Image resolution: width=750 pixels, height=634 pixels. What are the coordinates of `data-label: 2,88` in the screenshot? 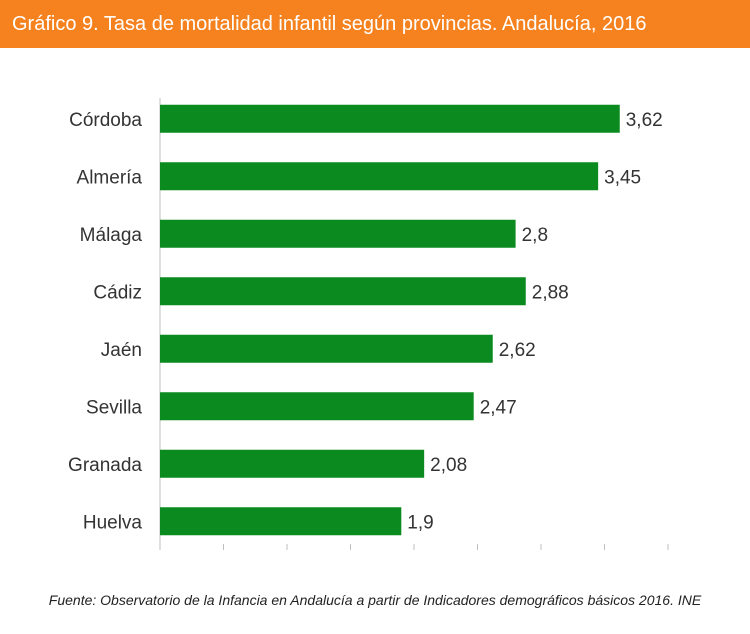 It's located at (550, 292).